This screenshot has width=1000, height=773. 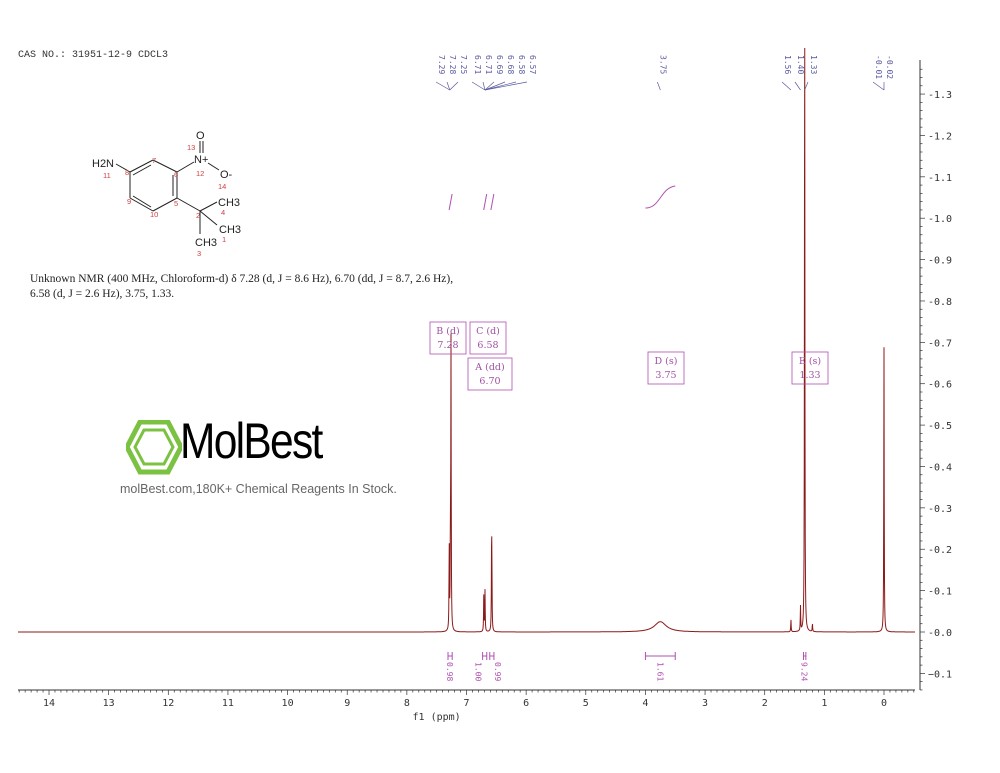 What do you see at coordinates (765, 703) in the screenshot?
I see `x-tick-label: 2` at bounding box center [765, 703].